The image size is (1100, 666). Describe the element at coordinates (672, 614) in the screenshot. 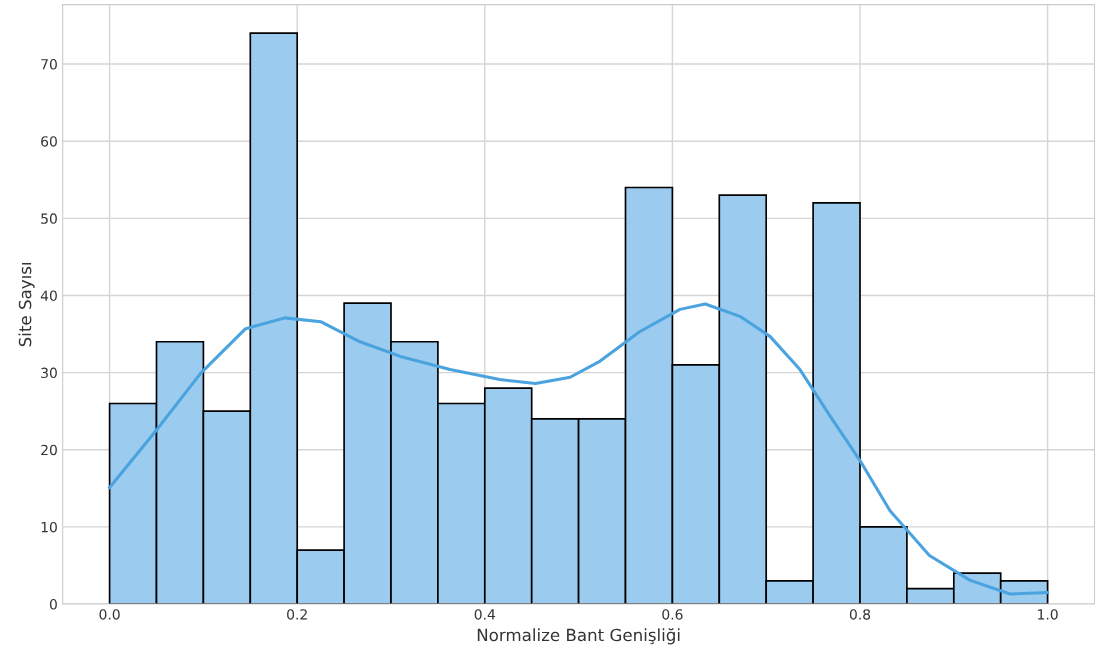

I see `x-tick-label: 0.6` at that location.